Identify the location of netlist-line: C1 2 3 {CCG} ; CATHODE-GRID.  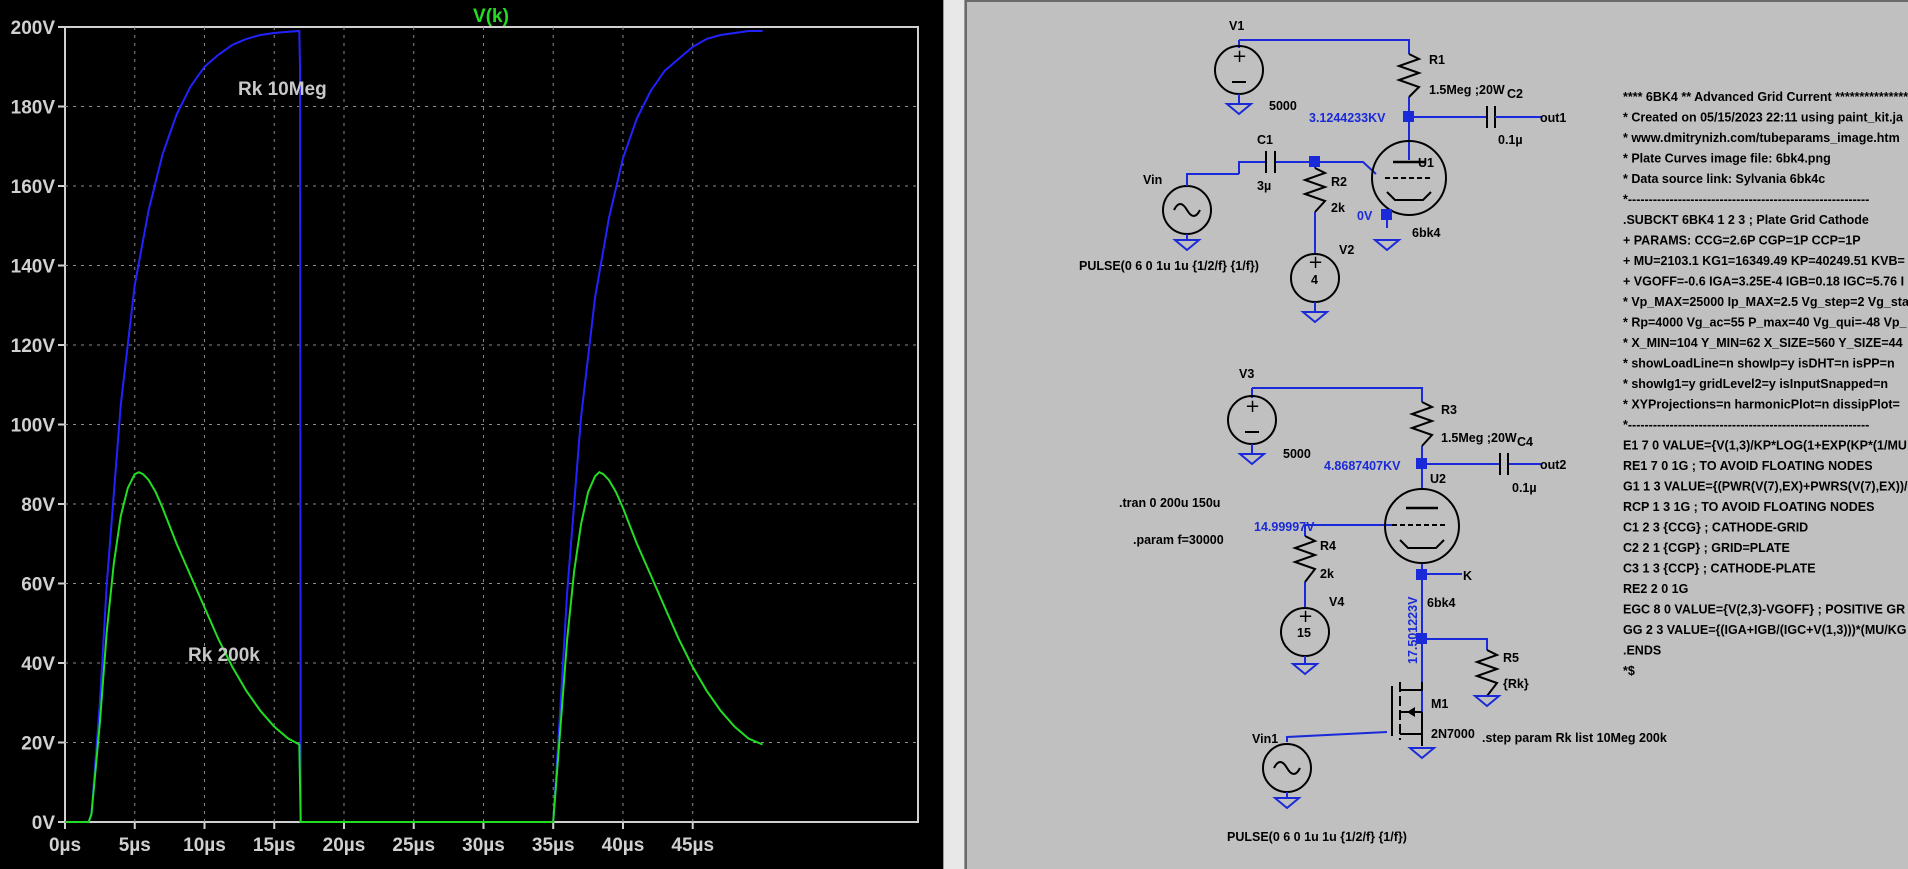
(1715, 528).